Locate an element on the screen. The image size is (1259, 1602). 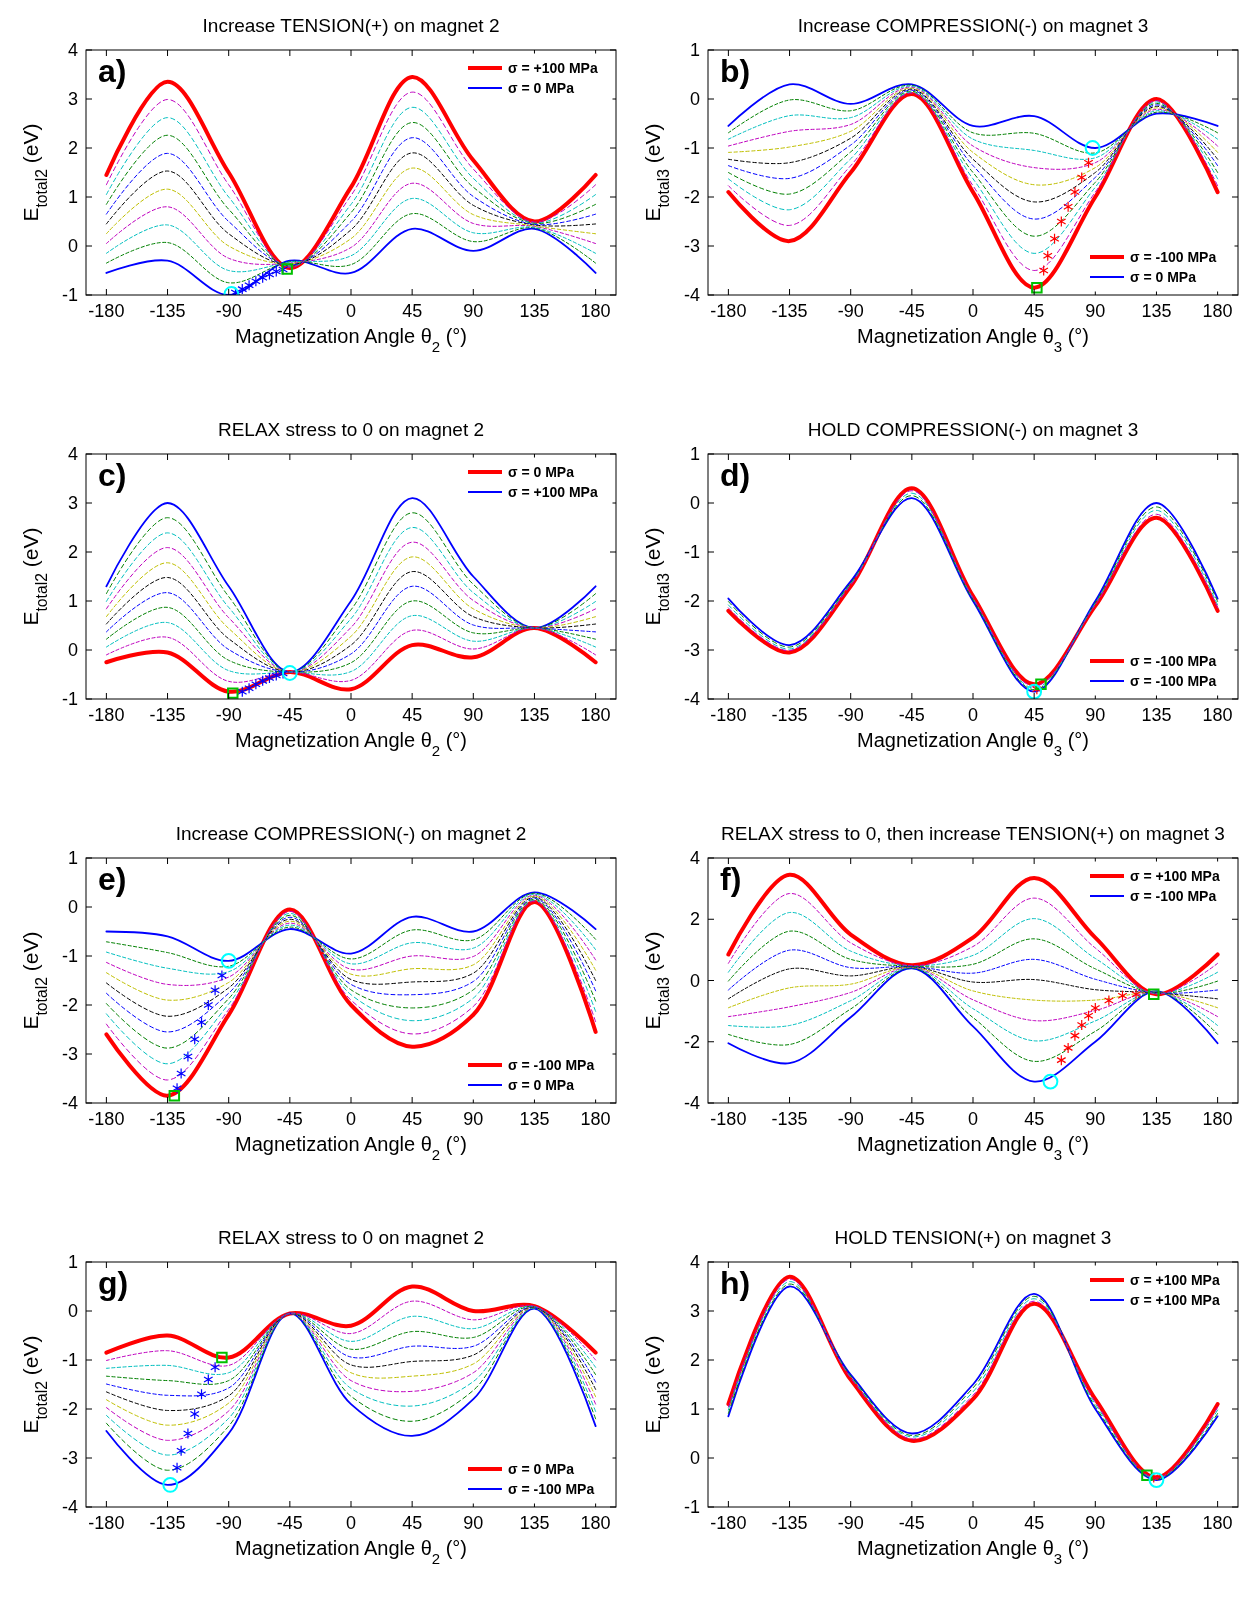
chart-title: Increase TENSION(+) on magnet 2 is located at coordinates (351, 25).